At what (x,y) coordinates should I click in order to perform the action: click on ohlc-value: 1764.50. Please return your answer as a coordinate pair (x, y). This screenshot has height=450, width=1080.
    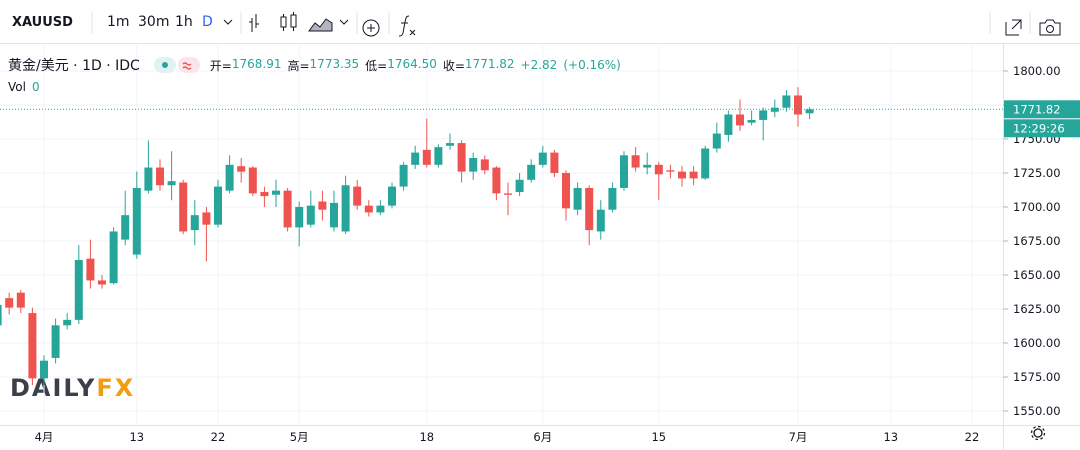
    Looking at the image, I should click on (412, 63).